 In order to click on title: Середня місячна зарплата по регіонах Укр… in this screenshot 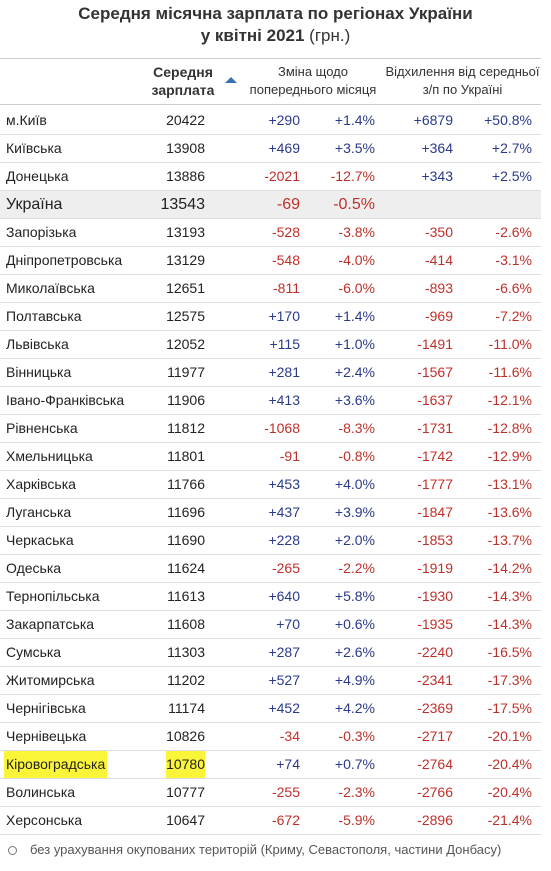, I will do `click(275, 13)`.